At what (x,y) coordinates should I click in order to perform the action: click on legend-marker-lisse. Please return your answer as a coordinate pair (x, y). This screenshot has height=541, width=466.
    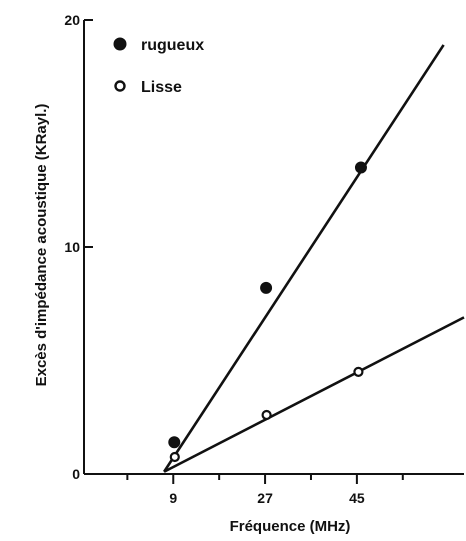
    Looking at the image, I should click on (120, 86).